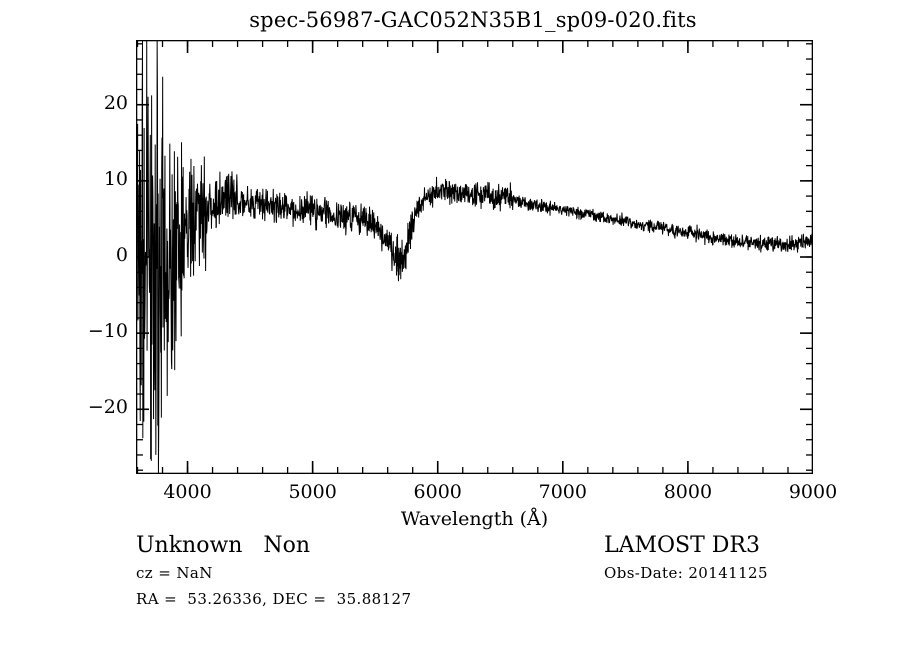  What do you see at coordinates (474, 519) in the screenshot?
I see `x-axis-label: Wavelength (Å)` at bounding box center [474, 519].